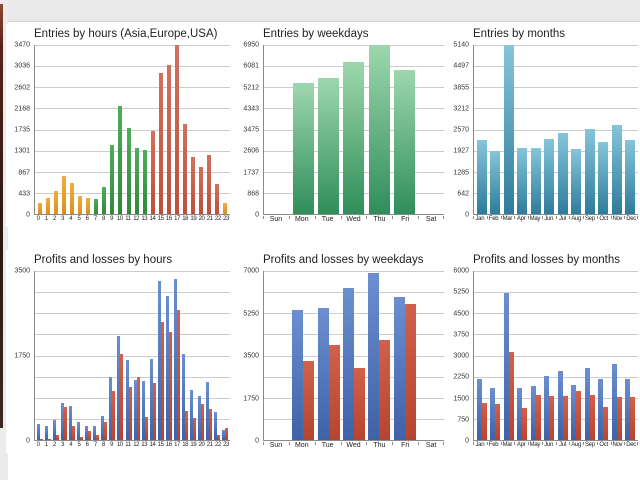 The height and width of the screenshot is (480, 640). Describe the element at coordinates (576, 221) in the screenshot. I see `x-axis-label: Aug` at that location.